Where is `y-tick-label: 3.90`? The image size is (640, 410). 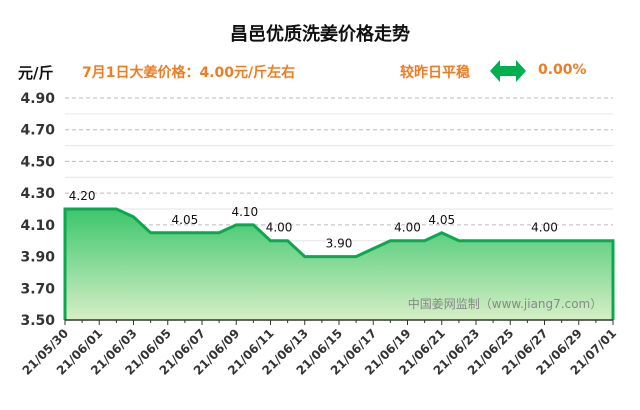
y-tick-label: 3.90 is located at coordinates (37, 258).